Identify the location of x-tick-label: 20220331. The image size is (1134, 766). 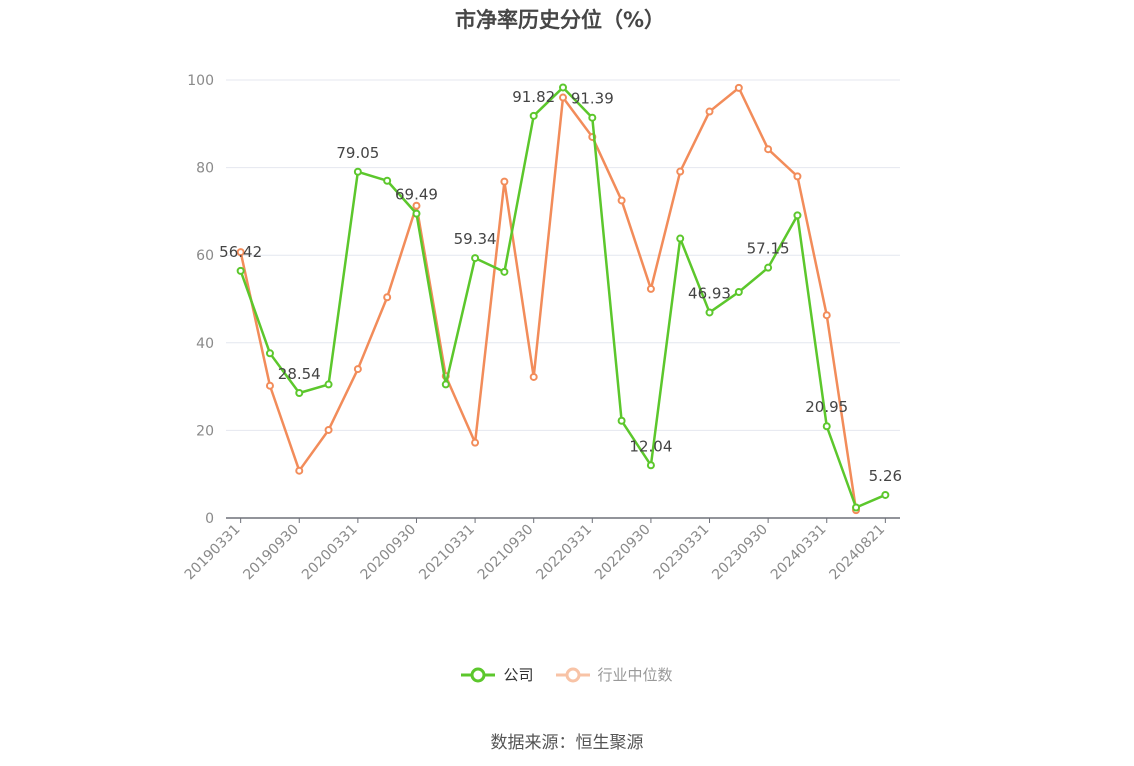
(564, 553).